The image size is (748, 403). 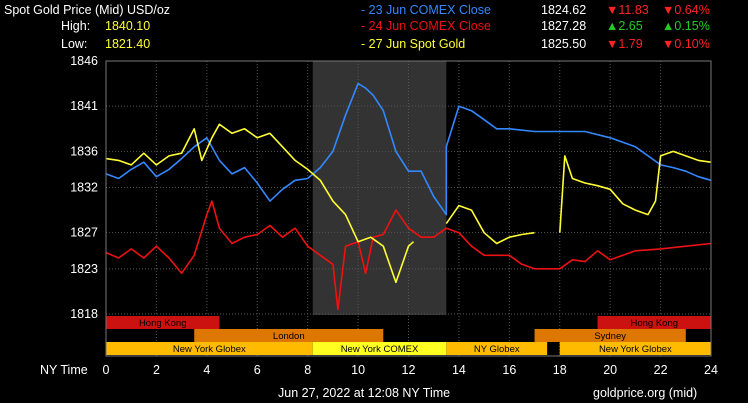 What do you see at coordinates (84, 106) in the screenshot?
I see `y-tick-label: 1841` at bounding box center [84, 106].